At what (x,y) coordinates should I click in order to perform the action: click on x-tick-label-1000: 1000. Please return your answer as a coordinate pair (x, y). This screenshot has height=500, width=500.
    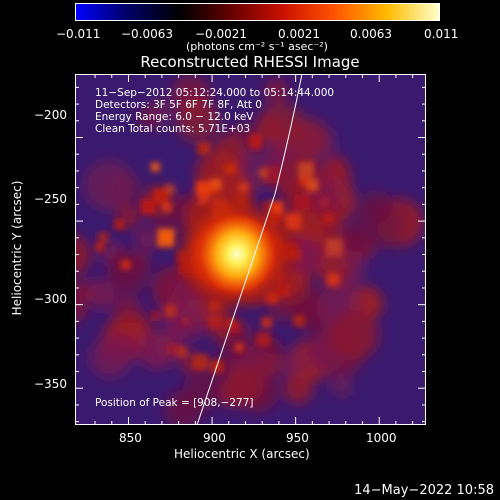
    Looking at the image, I should click on (381, 438).